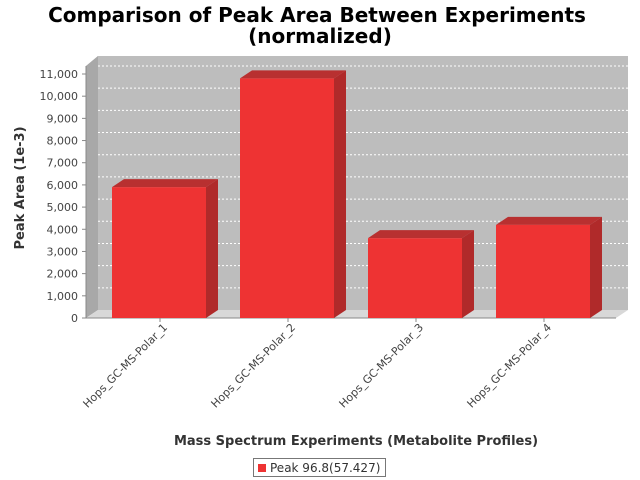 The height and width of the screenshot is (480, 640). Describe the element at coordinates (254, 366) in the screenshot. I see `x-tick-label: Hops_GC-MS-Polar_2` at that location.